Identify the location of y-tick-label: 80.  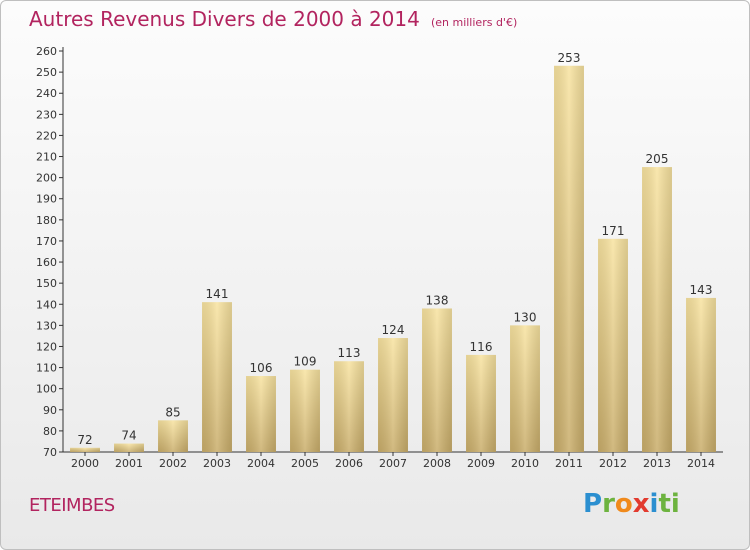
(50, 431).